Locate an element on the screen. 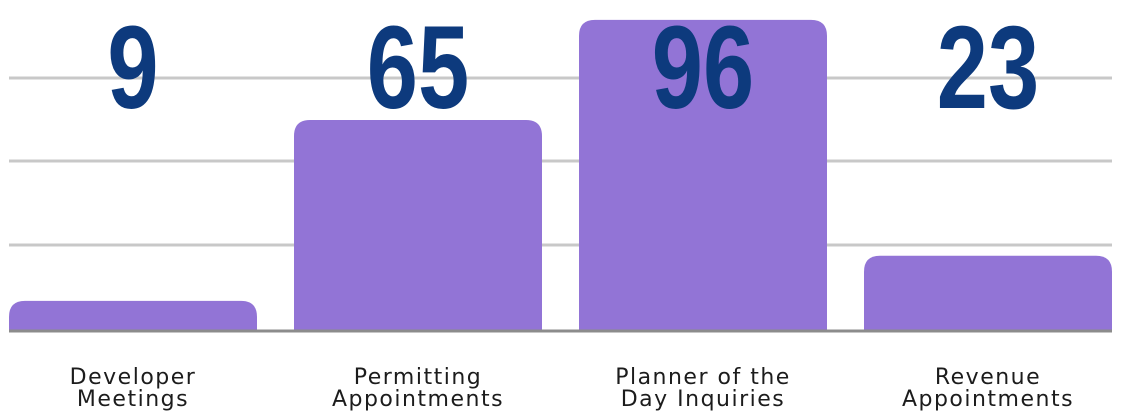  category-label-2: Permitting Appointments is located at coordinates (418, 388).